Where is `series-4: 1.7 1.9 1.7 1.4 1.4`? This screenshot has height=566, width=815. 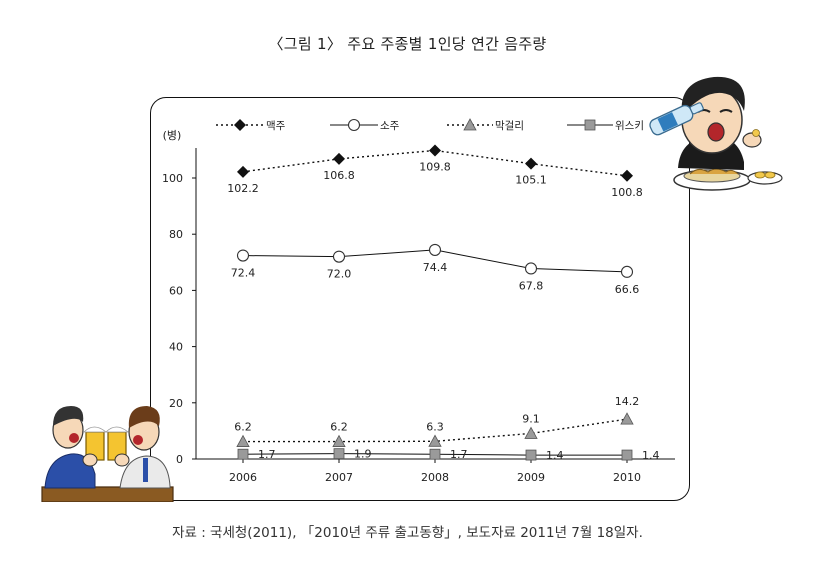 series-4: 1.7 1.9 1.7 1.4 1.4 is located at coordinates (448, 455).